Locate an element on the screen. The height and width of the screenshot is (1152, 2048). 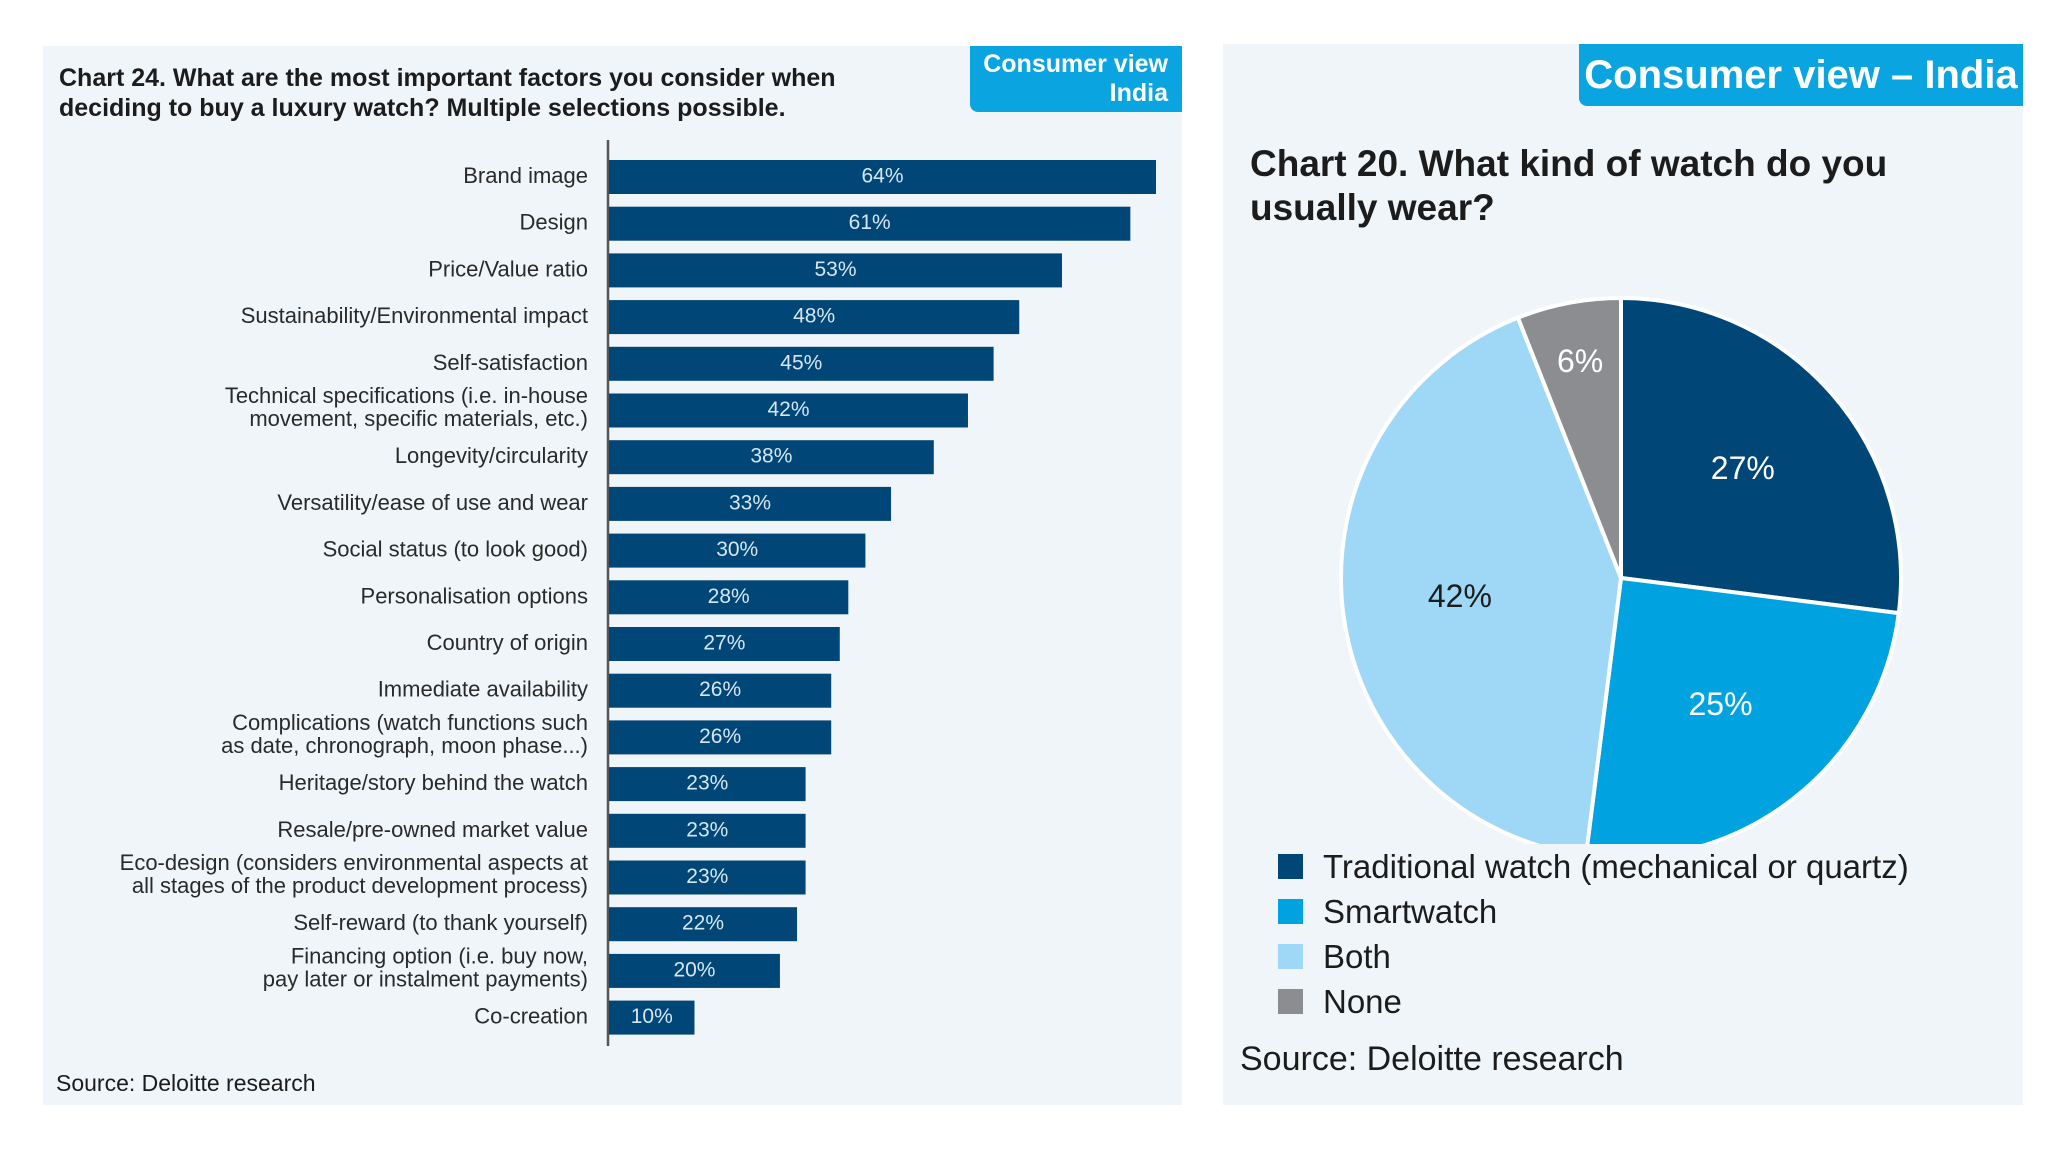
legend-item: Smartwatch is located at coordinates (1593, 911).